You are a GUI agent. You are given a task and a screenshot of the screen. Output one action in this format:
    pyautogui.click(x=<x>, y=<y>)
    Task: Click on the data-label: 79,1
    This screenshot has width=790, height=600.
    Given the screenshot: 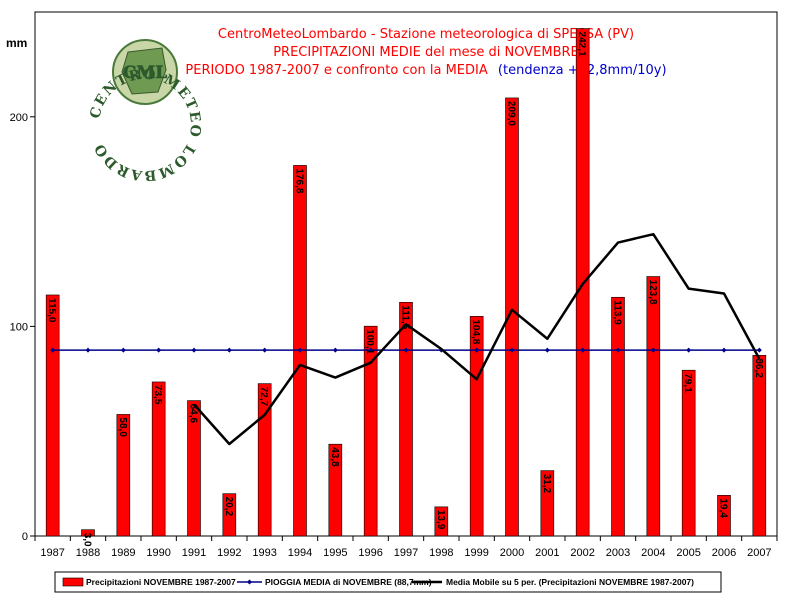 What is the action you would take?
    pyautogui.click(x=687, y=383)
    